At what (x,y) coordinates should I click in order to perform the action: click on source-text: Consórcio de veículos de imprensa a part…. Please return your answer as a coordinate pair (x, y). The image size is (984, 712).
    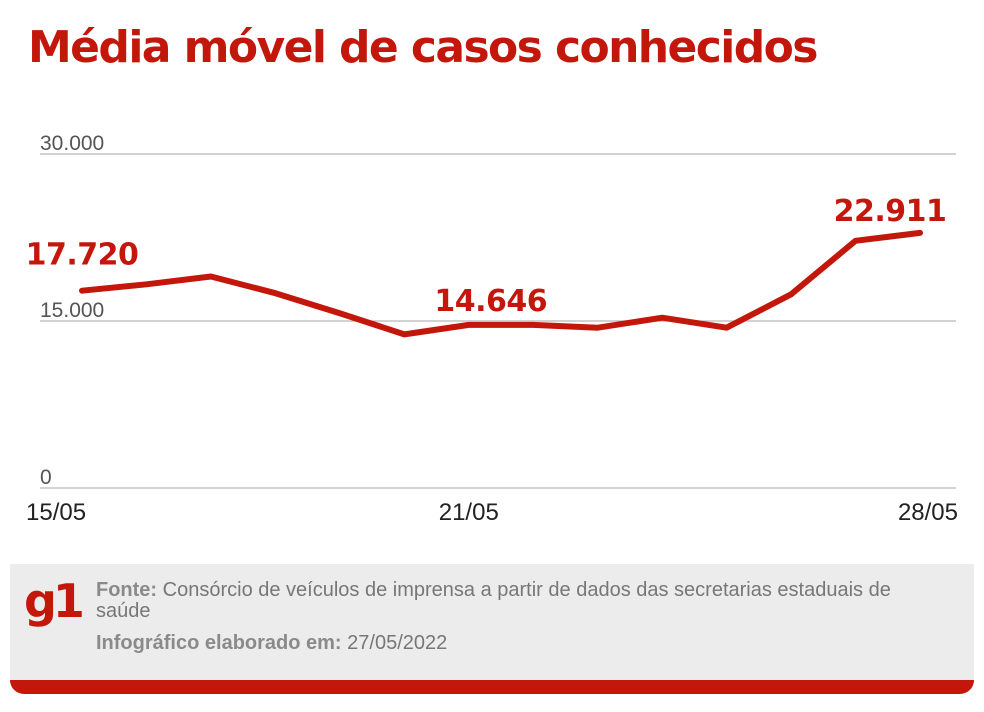
    Looking at the image, I should click on (493, 600).